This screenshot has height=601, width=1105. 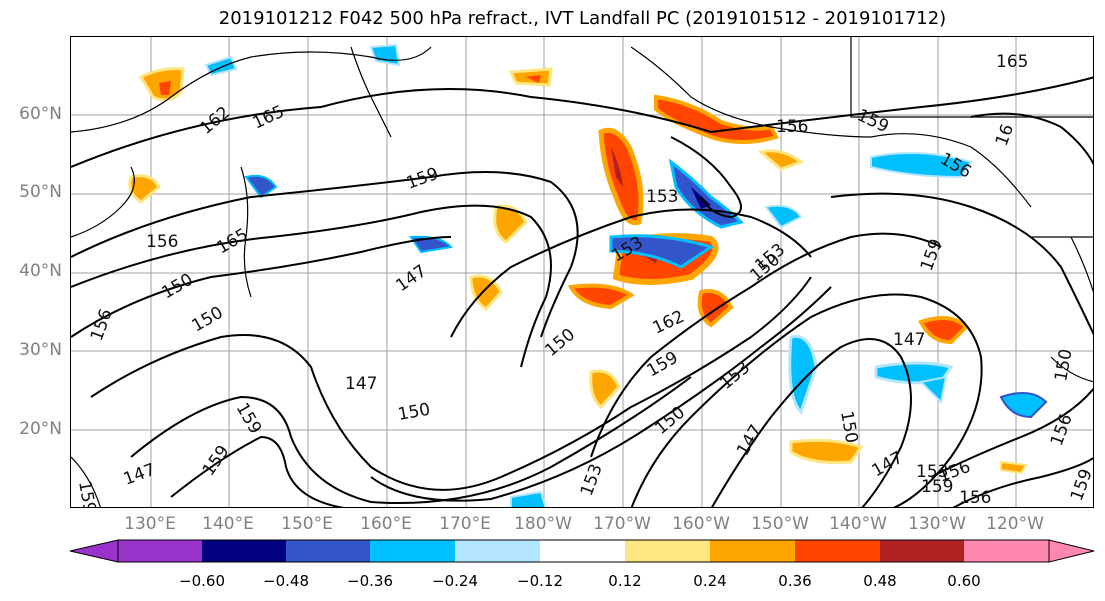 What do you see at coordinates (386, 524) in the screenshot?
I see `lon-label-160e: 160°E` at bounding box center [386, 524].